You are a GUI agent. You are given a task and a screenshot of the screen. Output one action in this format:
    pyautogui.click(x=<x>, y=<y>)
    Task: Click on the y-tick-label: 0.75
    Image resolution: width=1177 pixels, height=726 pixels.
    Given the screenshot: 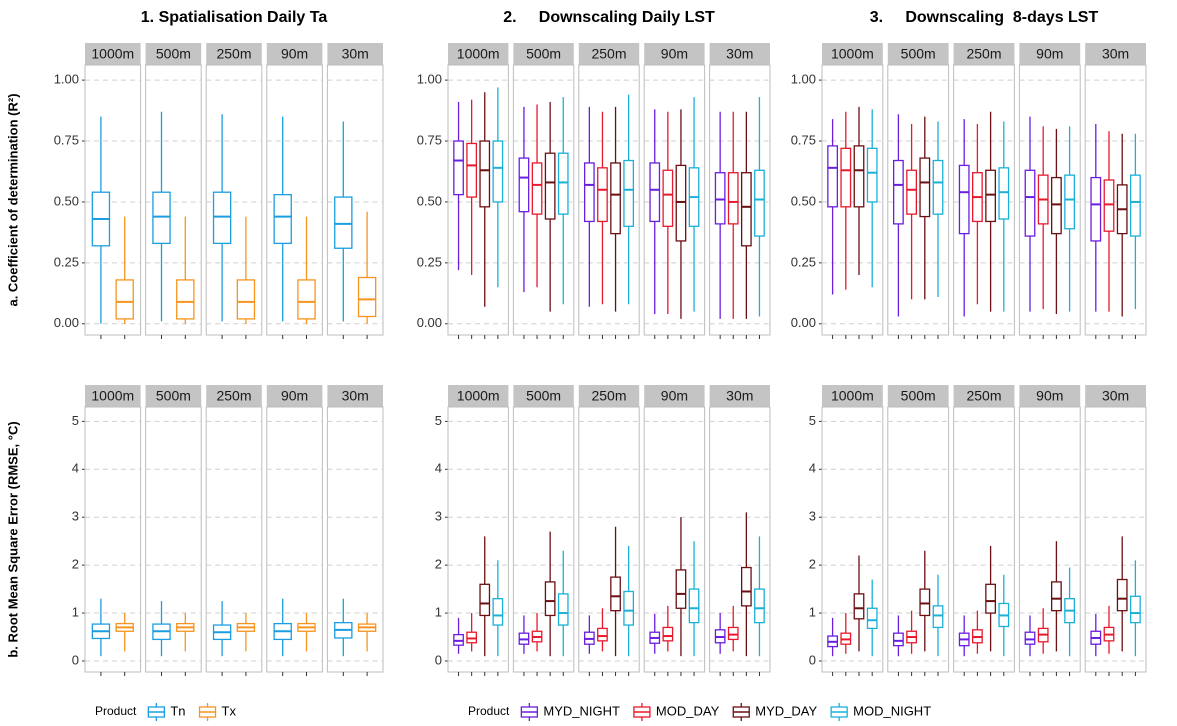 What is the action you would take?
    pyautogui.click(x=429, y=139)
    